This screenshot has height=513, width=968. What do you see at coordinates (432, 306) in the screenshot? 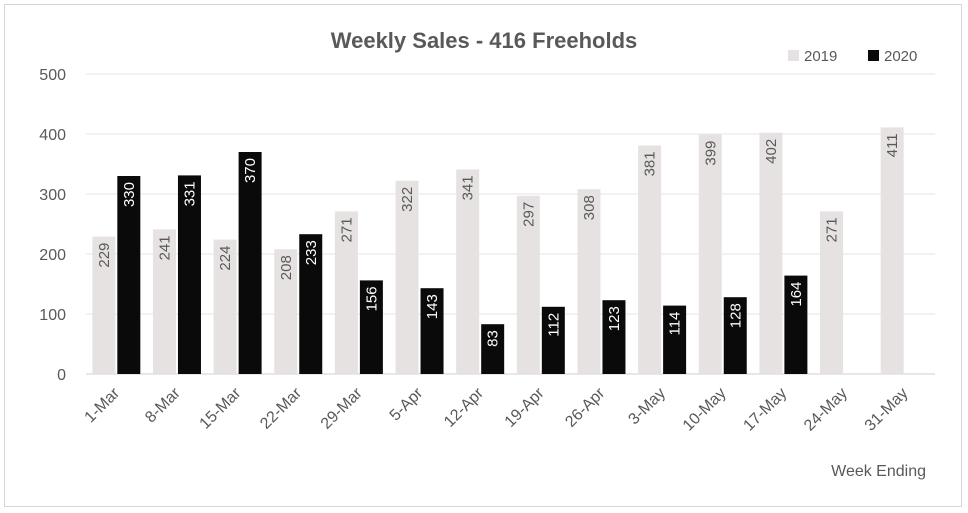
I see `data-label-2020-5-Apr: 143` at bounding box center [432, 306].